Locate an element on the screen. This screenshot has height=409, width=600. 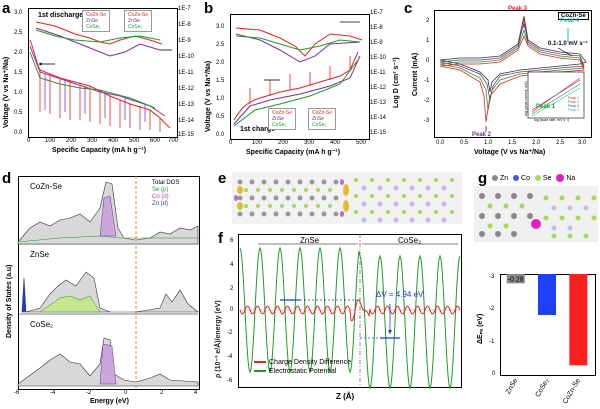
panel-a-ytick-right: 1E-14 is located at coordinates (186, 121).